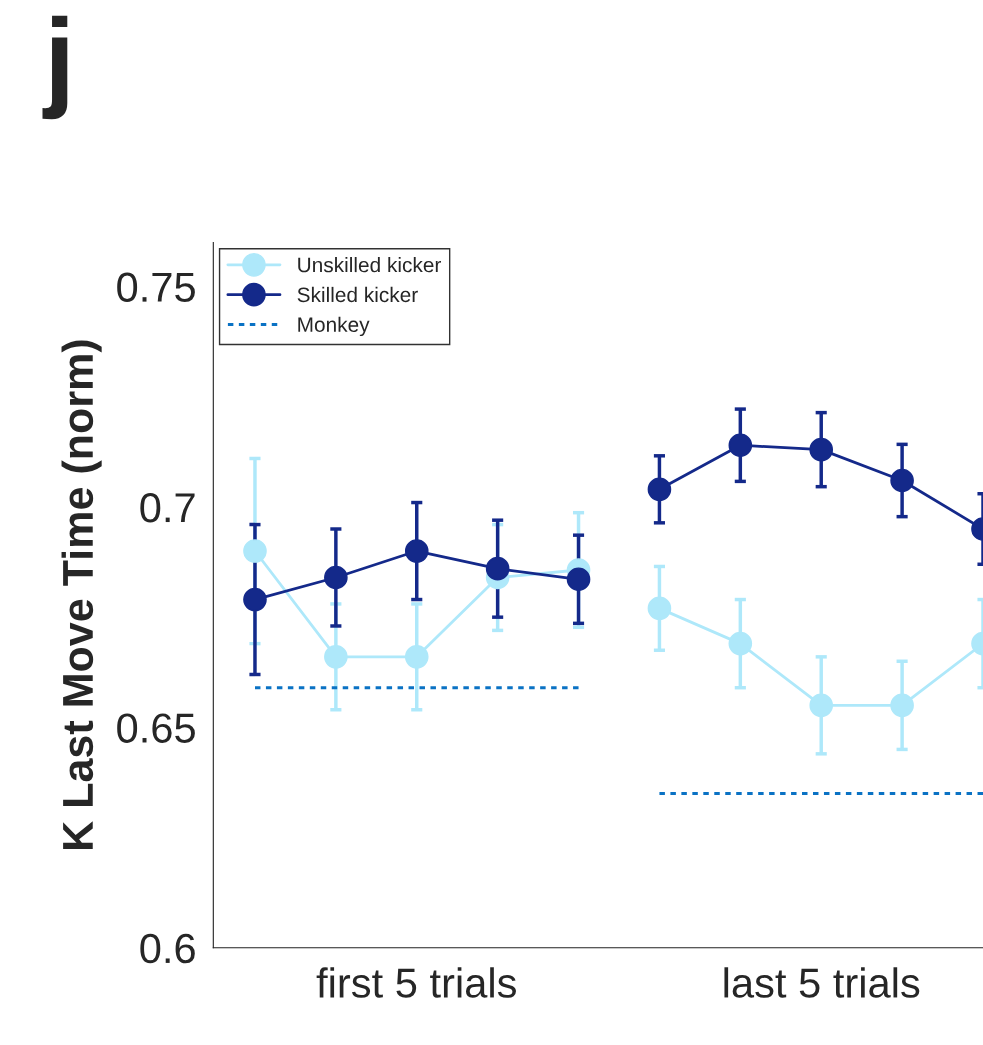  What do you see at coordinates (416, 982) in the screenshot?
I see `x-tick-label: first 5 trials` at bounding box center [416, 982].